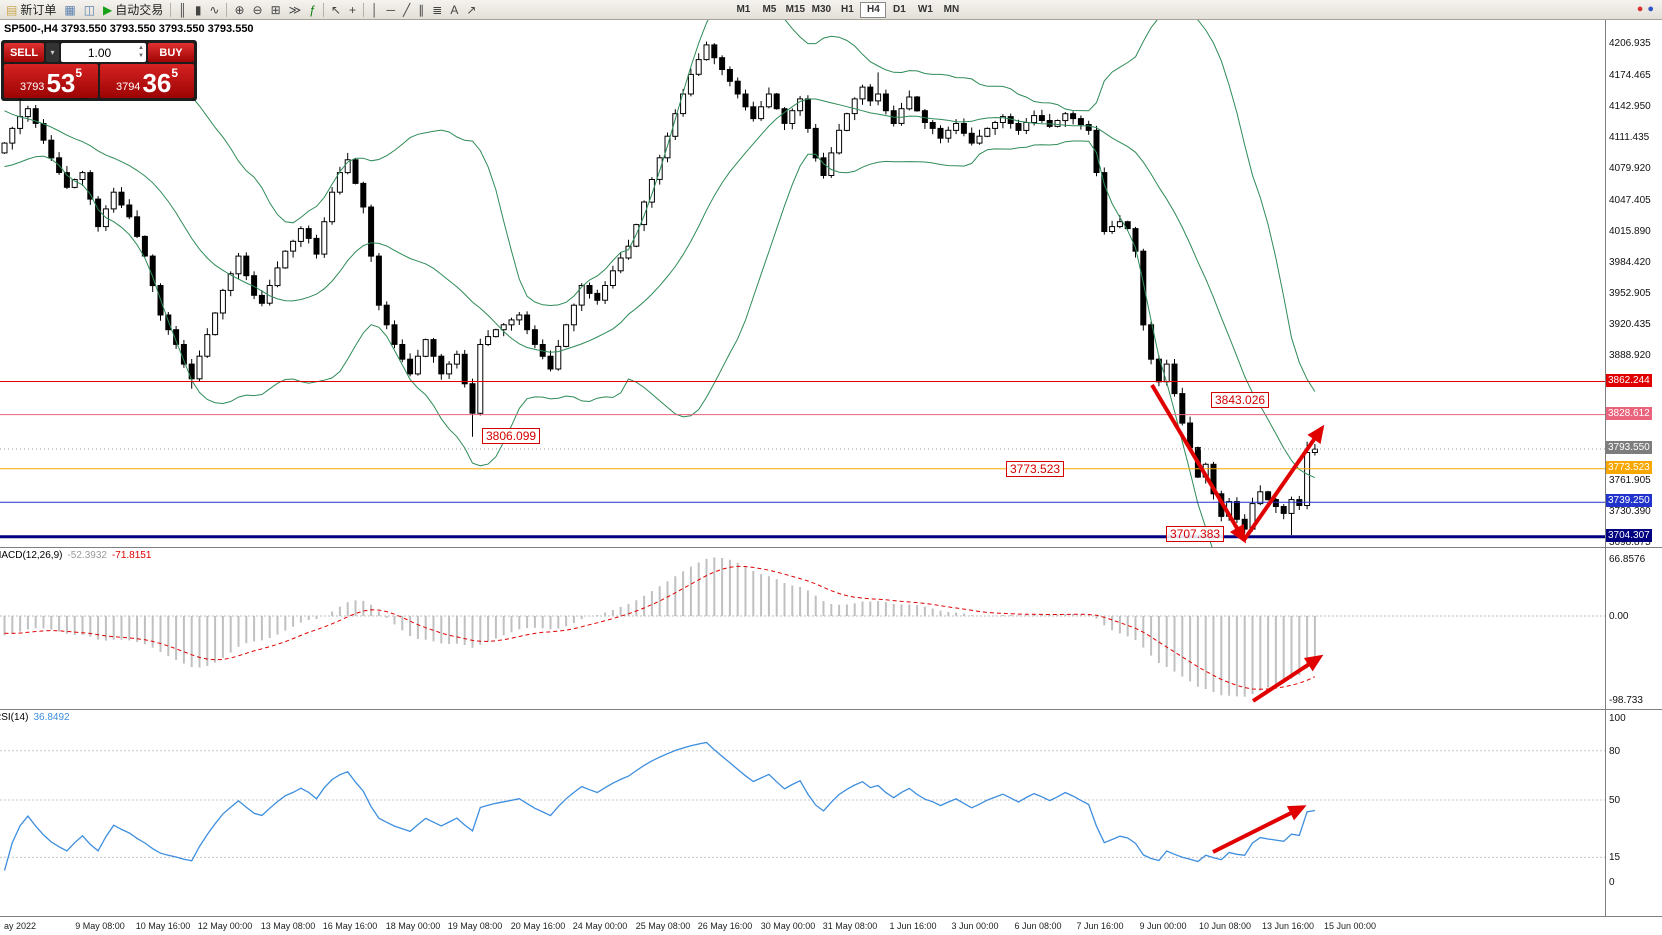 This screenshot has height=935, width=1662. What do you see at coordinates (1615, 857) in the screenshot?
I see `rsi-axis-label: 15` at bounding box center [1615, 857].